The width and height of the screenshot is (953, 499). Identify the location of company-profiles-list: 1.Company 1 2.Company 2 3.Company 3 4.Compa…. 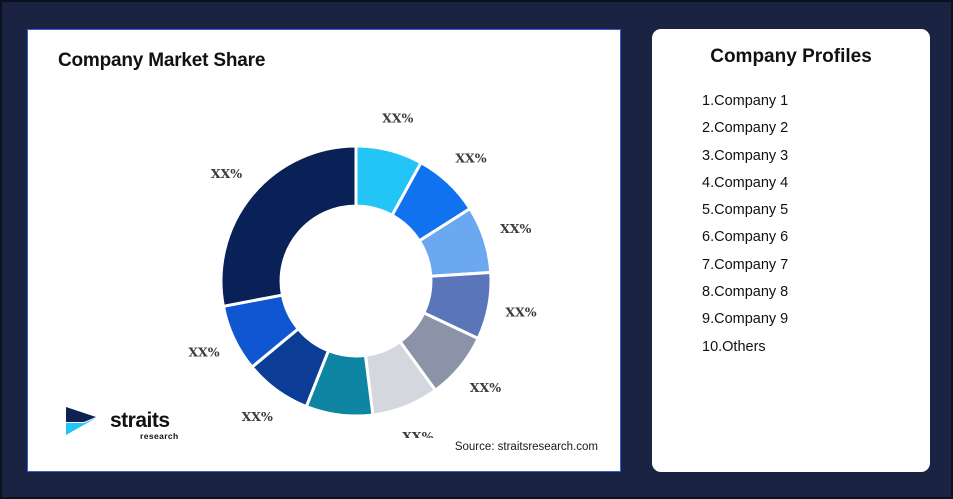
(816, 224).